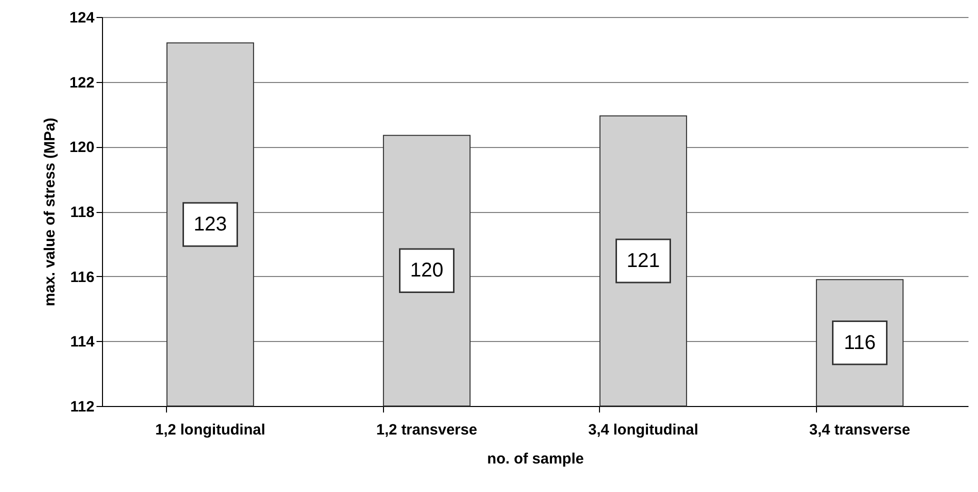 The height and width of the screenshot is (492, 978). I want to click on y-tick-label: 124, so click(82, 18).